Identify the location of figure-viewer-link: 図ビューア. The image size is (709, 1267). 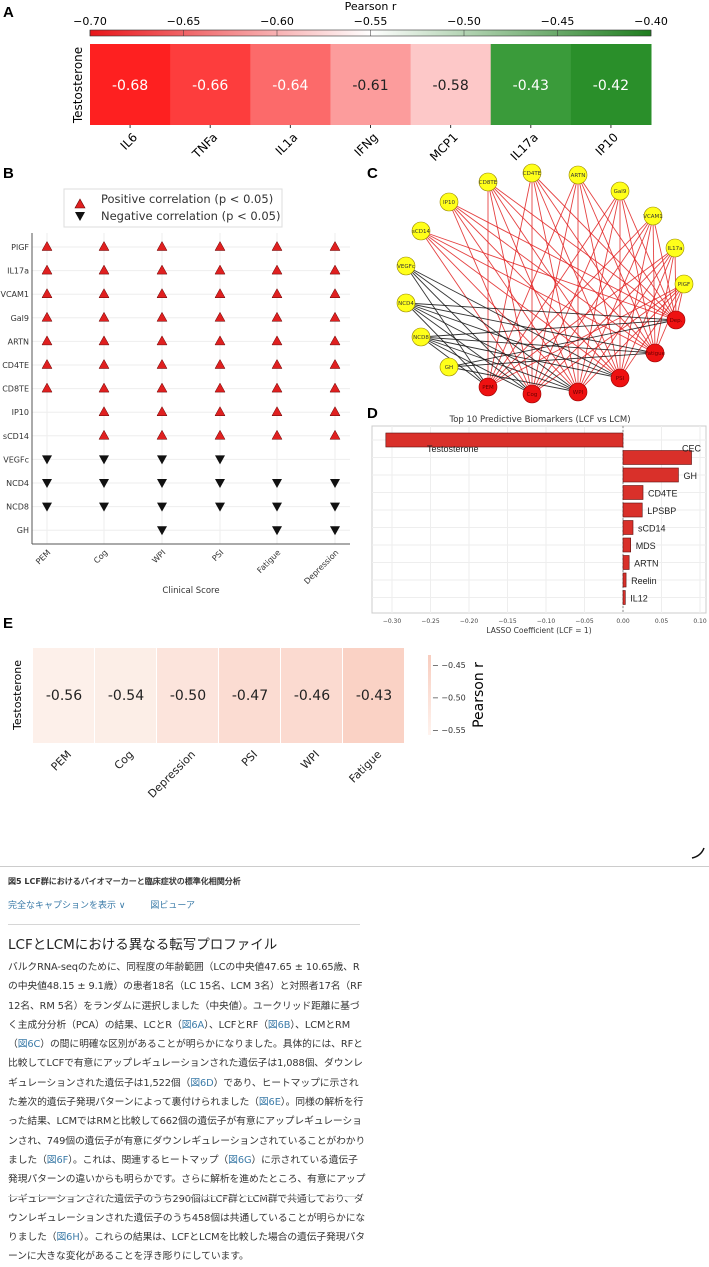
(172, 906).